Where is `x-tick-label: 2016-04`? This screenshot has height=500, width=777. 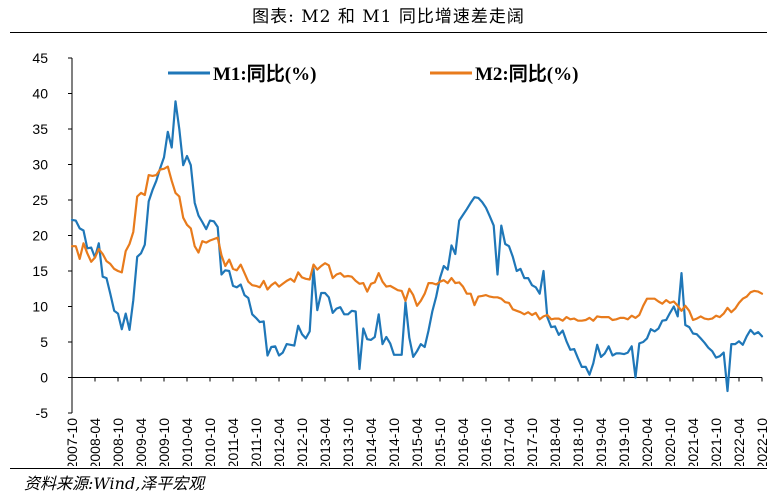
x-tick-label: 2016-04 is located at coordinates (463, 442).